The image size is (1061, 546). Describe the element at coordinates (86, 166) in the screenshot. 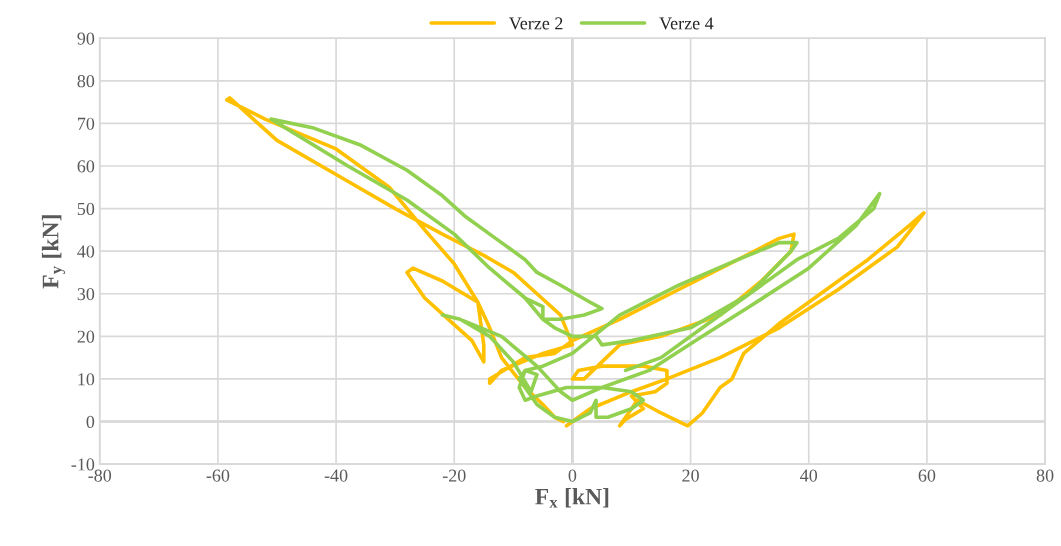

I see `y-tick-label: 60` at that location.